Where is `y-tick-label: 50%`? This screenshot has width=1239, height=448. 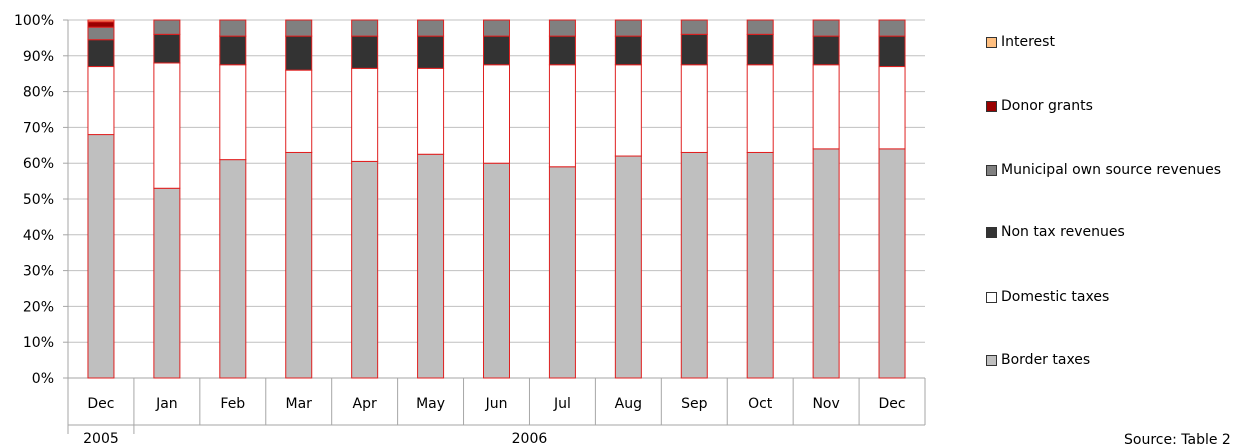 y-tick-label: 50% is located at coordinates (38, 200).